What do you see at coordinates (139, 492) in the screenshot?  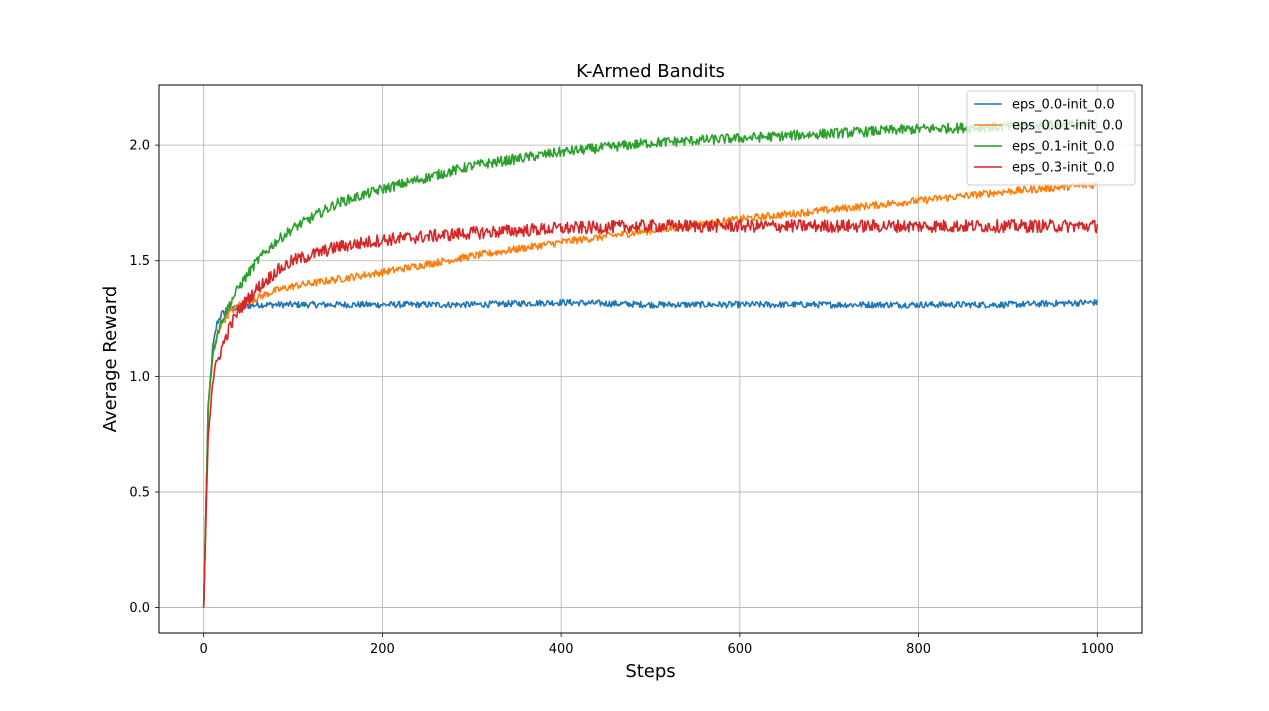 I see `y-tick-label: 0.5` at bounding box center [139, 492].